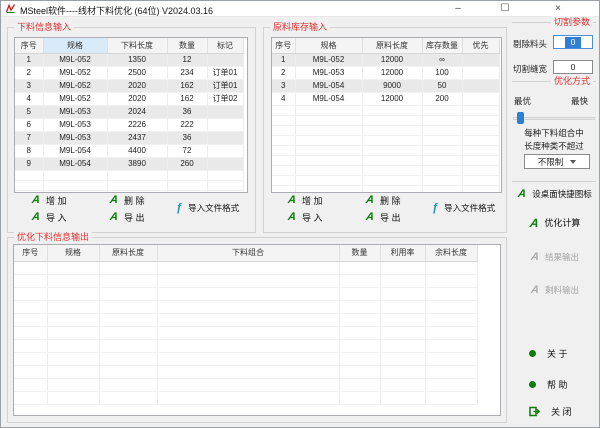  Describe the element at coordinates (451, 253) in the screenshot. I see `column-header: 余料长度` at that location.